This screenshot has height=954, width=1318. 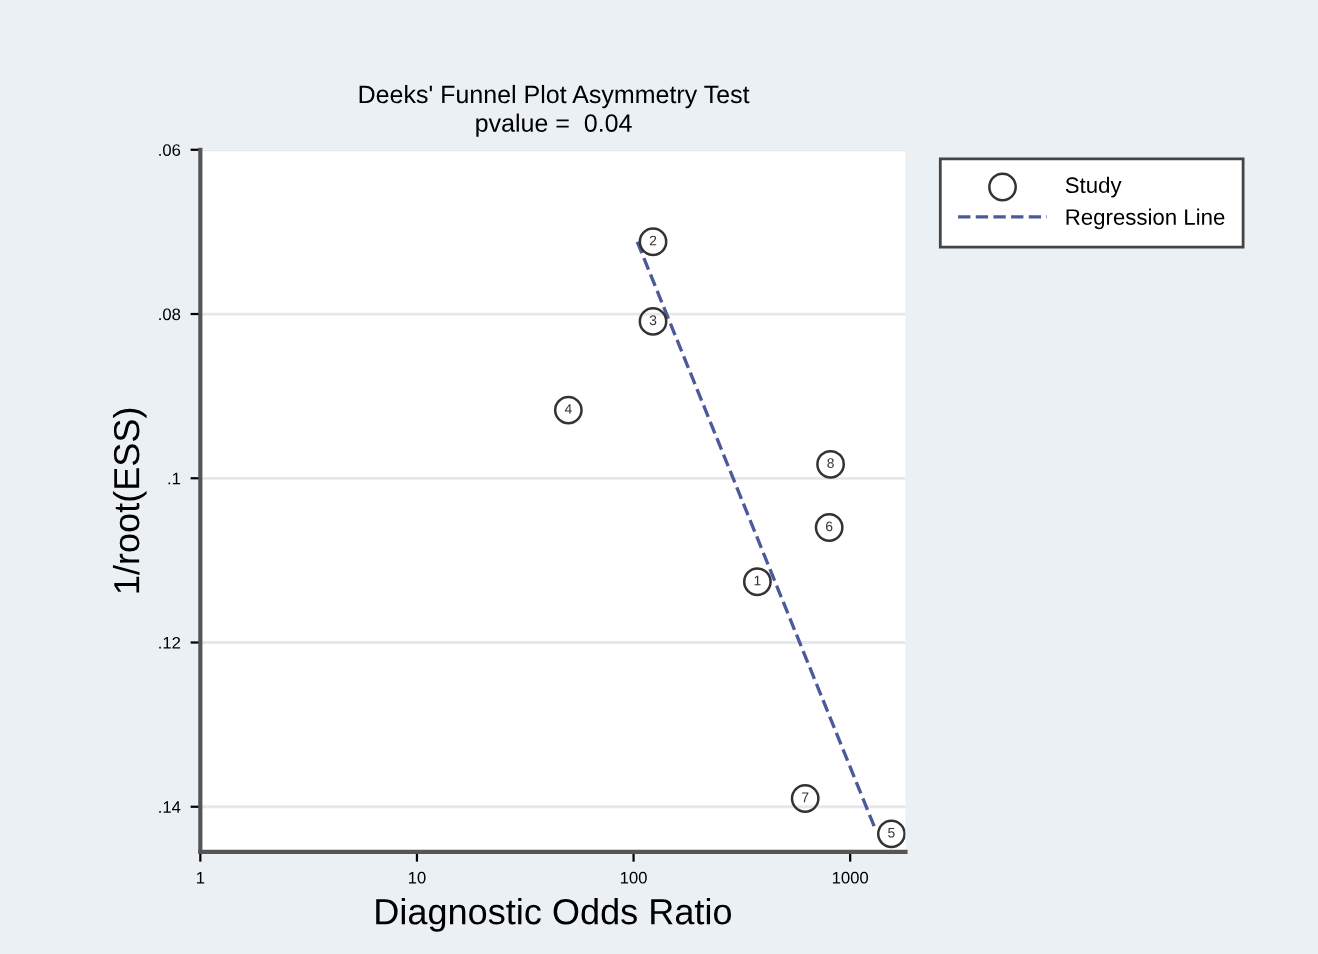 What do you see at coordinates (1093, 187) in the screenshot?
I see `legend-label: Study` at bounding box center [1093, 187].